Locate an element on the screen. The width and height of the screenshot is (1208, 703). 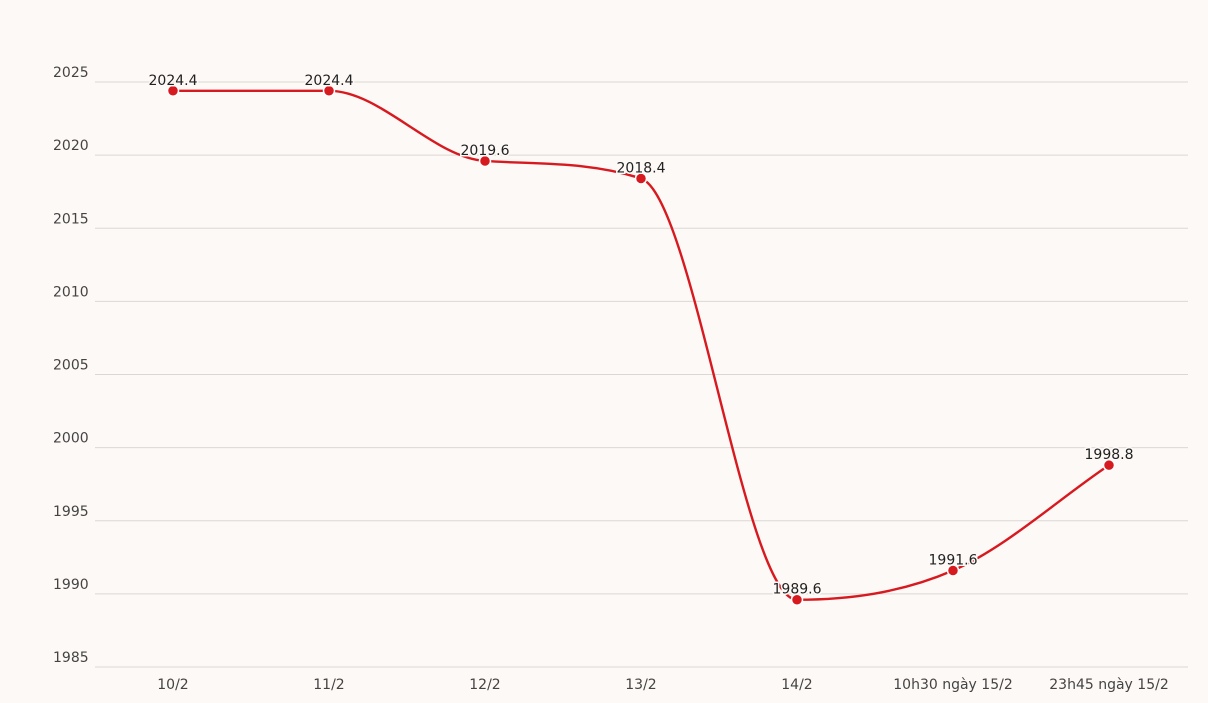
y-tick-label: 1985 is located at coordinates (71, 658).